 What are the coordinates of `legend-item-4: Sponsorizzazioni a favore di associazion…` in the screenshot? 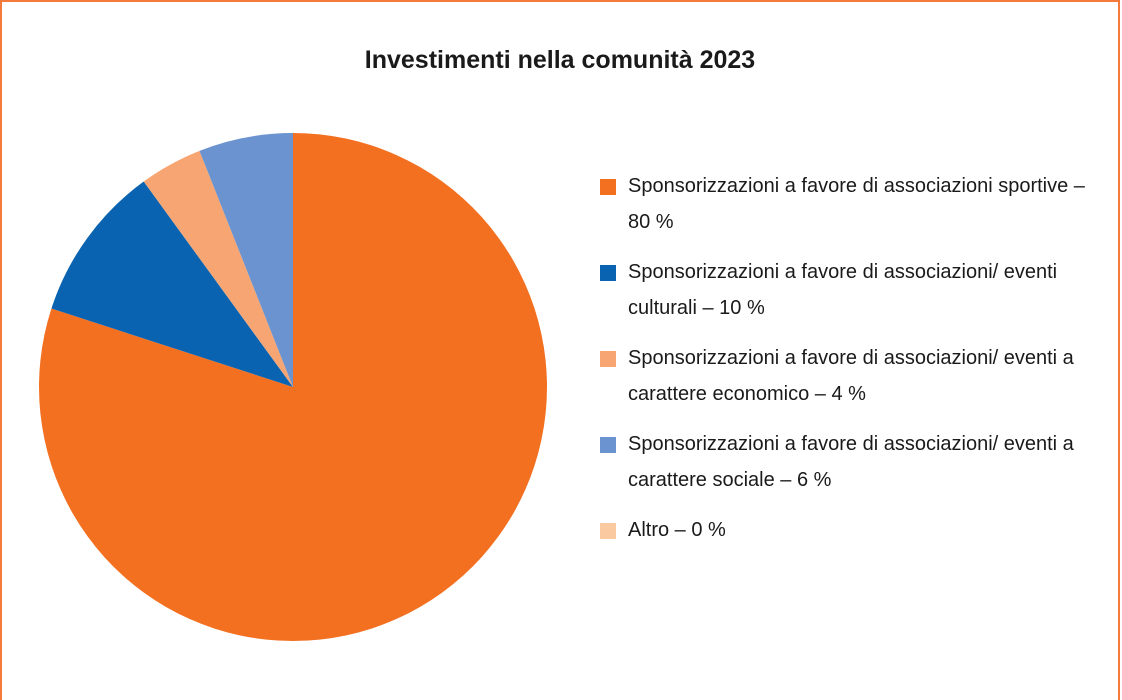 It's located at (850, 462).